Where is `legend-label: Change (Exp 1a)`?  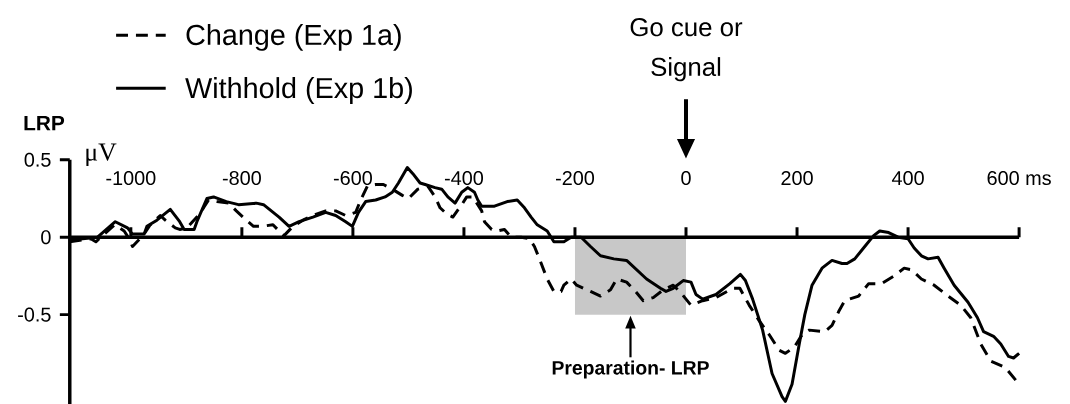
legend-label: Change (Exp 1a) is located at coordinates (293, 37).